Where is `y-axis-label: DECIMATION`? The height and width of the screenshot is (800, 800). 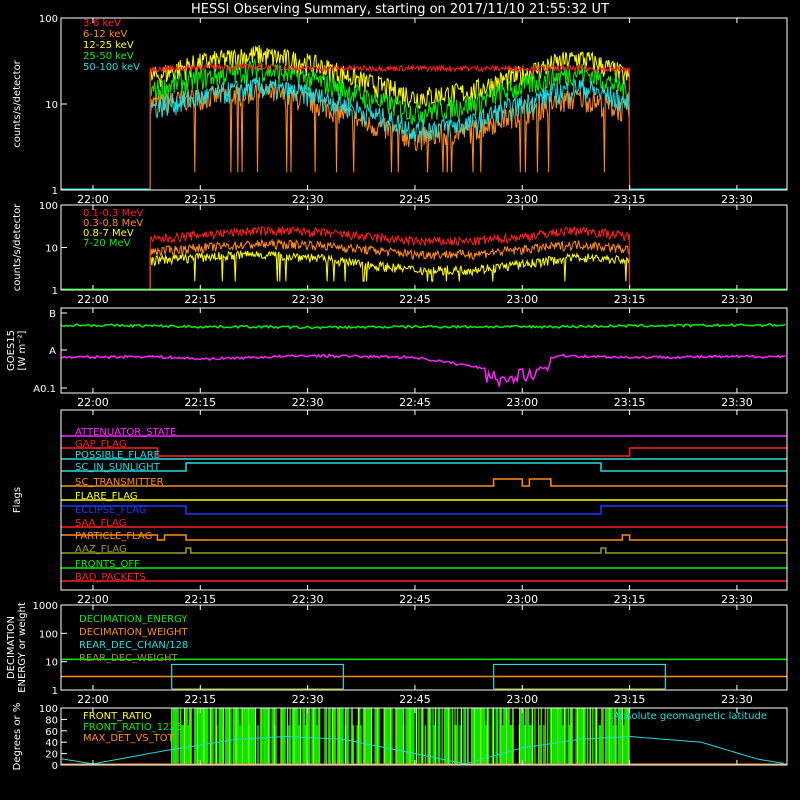 y-axis-label: DECIMATION is located at coordinates (11, 647).